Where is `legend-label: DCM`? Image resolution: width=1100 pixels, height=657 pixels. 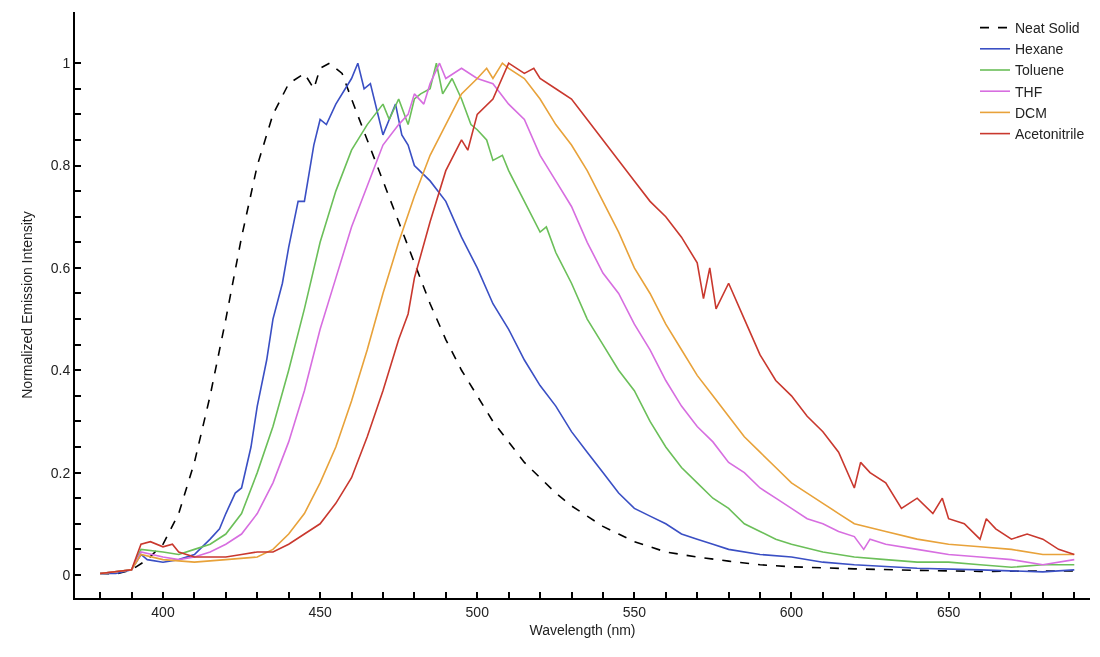
legend-label: DCM is located at coordinates (1031, 112).